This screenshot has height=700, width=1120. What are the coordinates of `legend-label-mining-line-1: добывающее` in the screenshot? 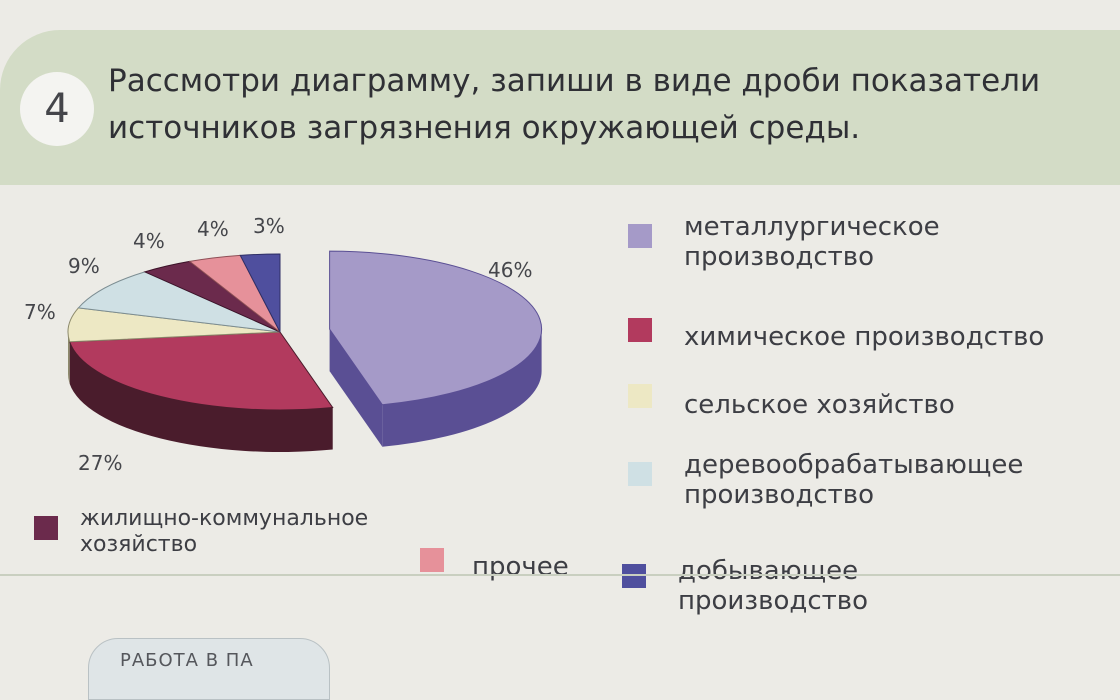 It's located at (768, 571).